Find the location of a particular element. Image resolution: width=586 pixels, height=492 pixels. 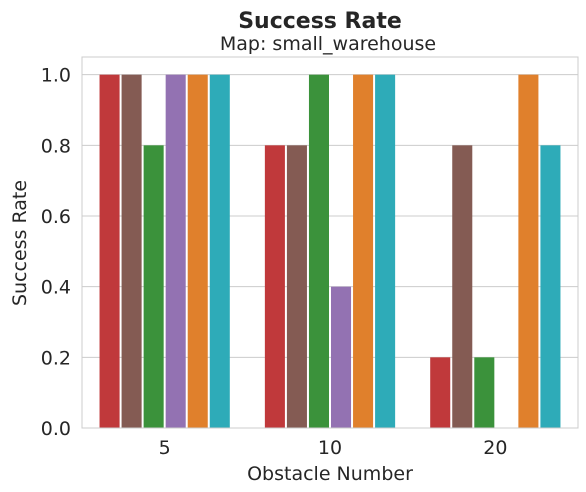

x-tick-label: 5 is located at coordinates (165, 448).